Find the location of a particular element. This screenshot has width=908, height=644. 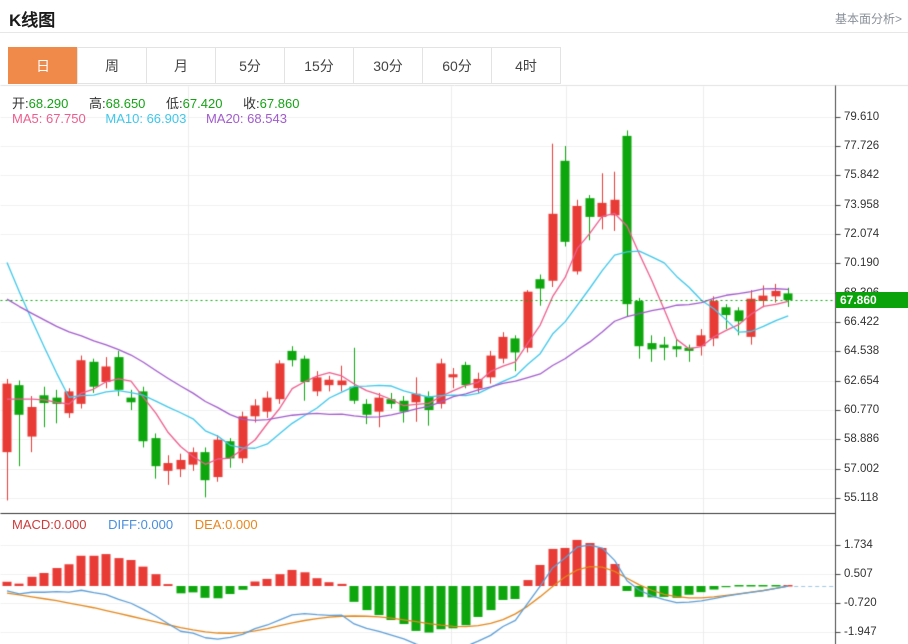

y-axis-label: 66.422 is located at coordinates (862, 322).